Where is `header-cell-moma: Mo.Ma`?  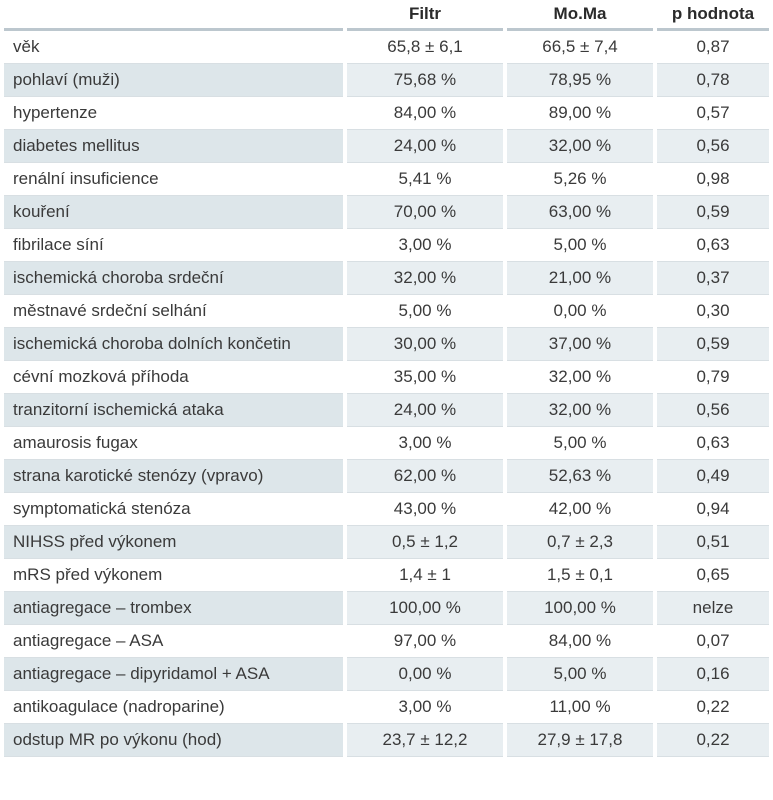 header-cell-moma: Mo.Ma is located at coordinates (579, 15).